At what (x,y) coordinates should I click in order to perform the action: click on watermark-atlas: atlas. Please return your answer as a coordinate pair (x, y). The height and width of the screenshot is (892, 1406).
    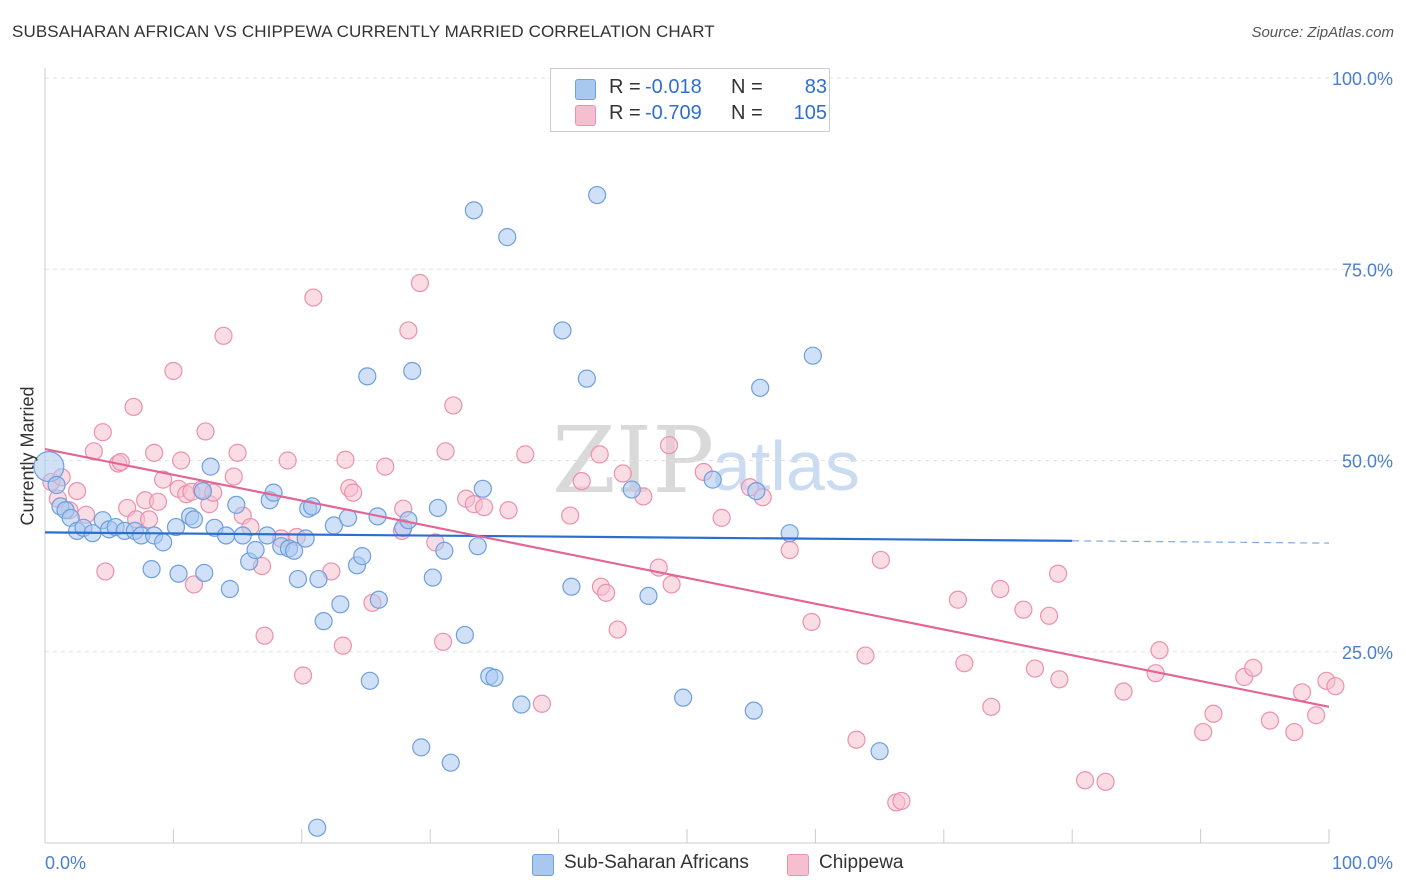
    Looking at the image, I should click on (786, 466).